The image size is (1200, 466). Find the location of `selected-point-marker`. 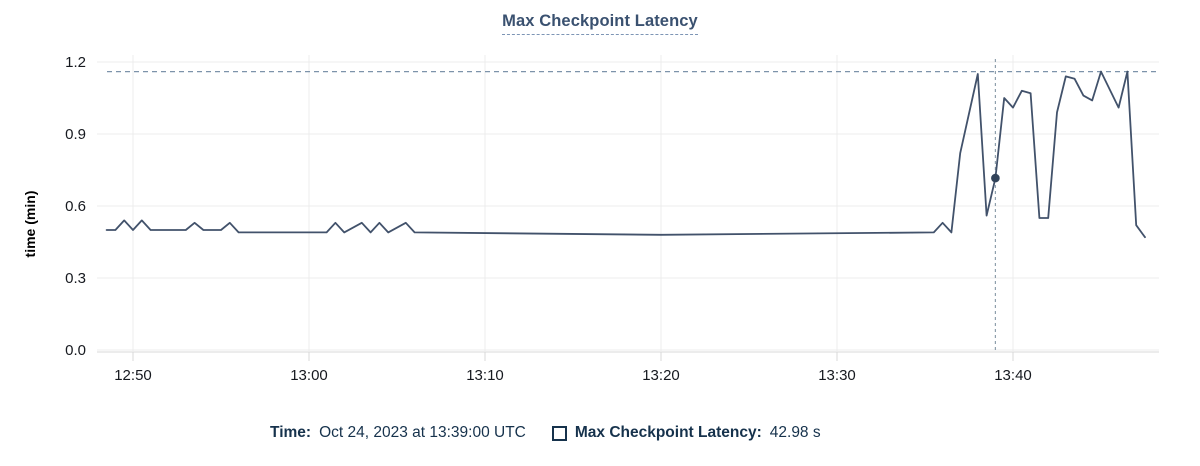

selected-point-marker is located at coordinates (995, 178).